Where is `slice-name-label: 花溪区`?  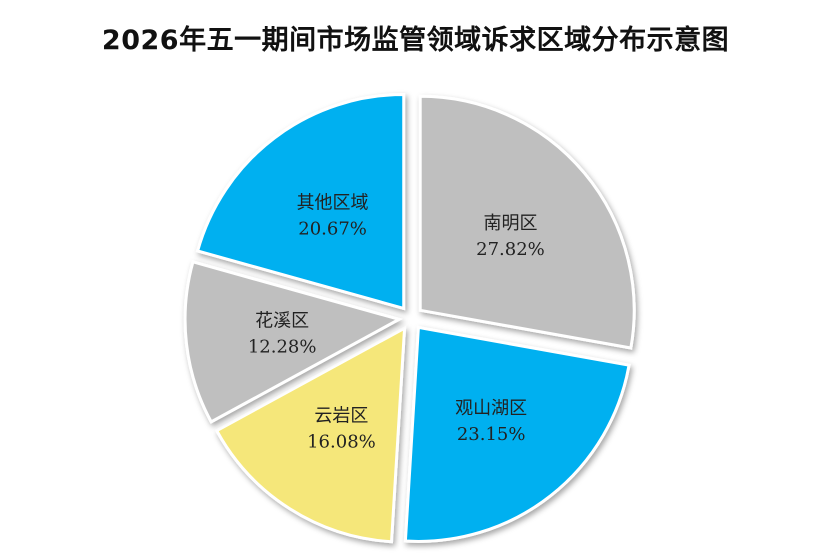 slice-name-label: 花溪区 is located at coordinates (282, 321).